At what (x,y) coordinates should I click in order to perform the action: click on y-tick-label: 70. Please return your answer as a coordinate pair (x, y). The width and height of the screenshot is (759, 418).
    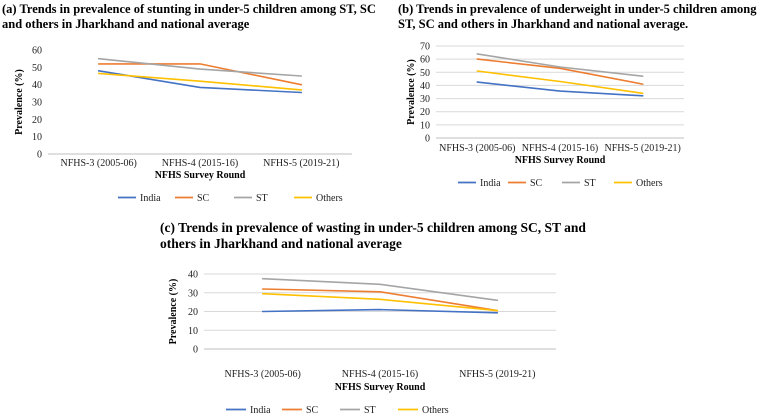
    Looking at the image, I should click on (425, 47).